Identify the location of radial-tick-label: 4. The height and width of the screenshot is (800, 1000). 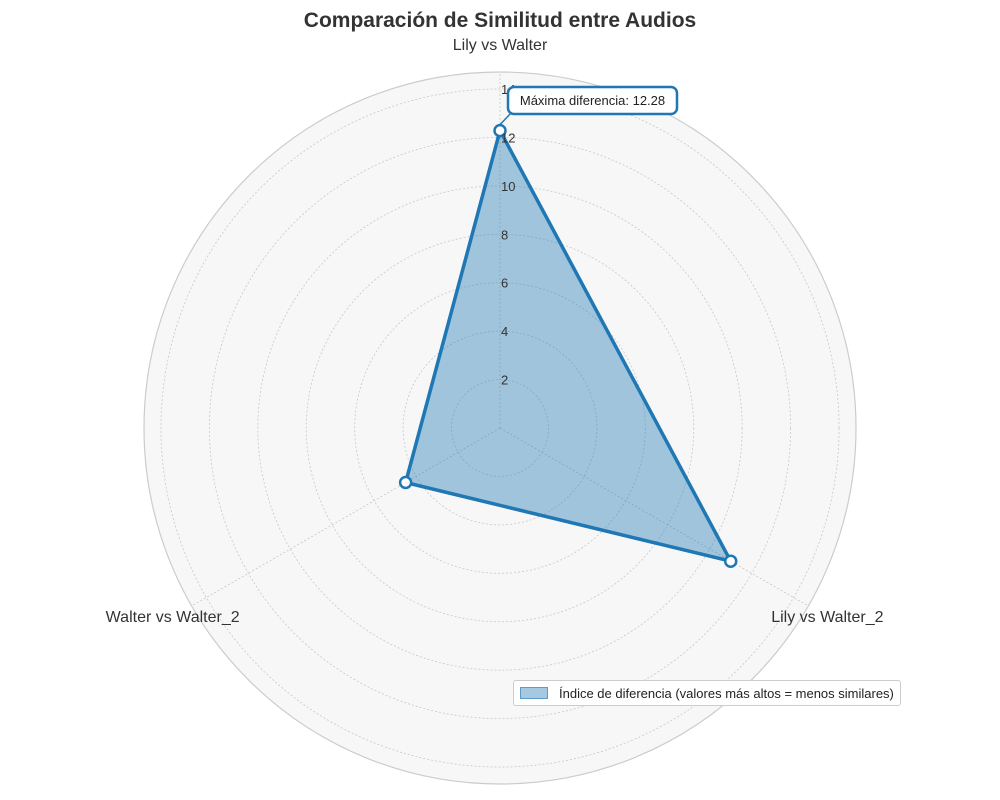
(504, 331).